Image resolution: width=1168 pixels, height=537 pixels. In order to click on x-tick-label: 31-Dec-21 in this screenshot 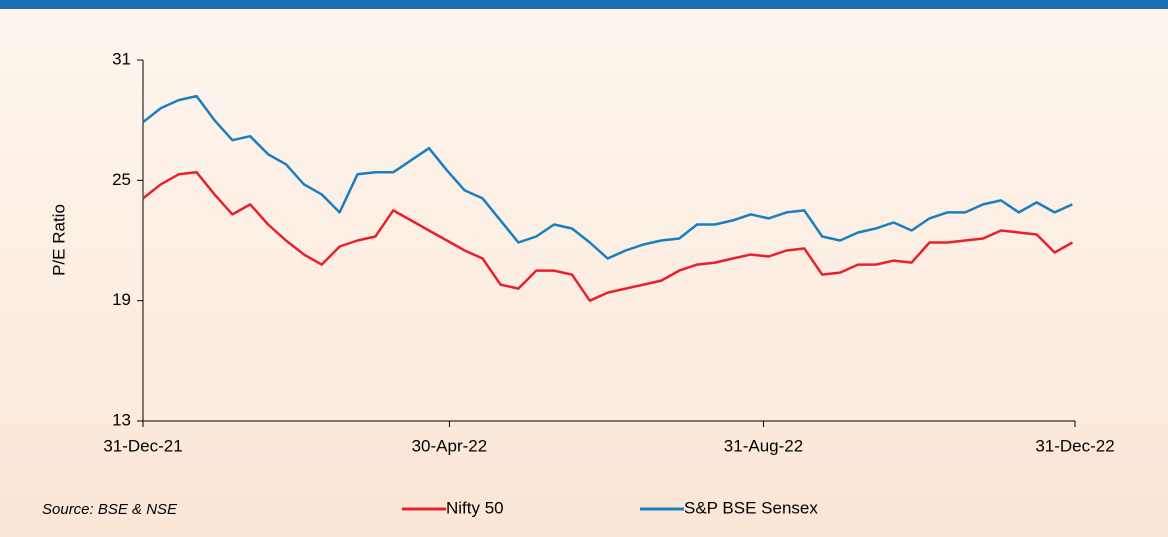, I will do `click(142, 445)`.